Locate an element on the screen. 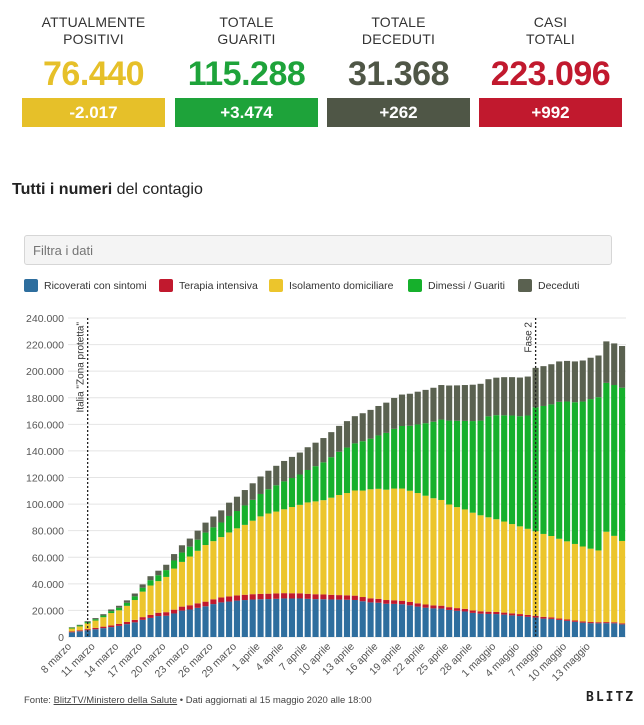 The width and height of the screenshot is (644, 725). legend-item-ricoverati: Ricoverati con sintomi is located at coordinates (85, 285).